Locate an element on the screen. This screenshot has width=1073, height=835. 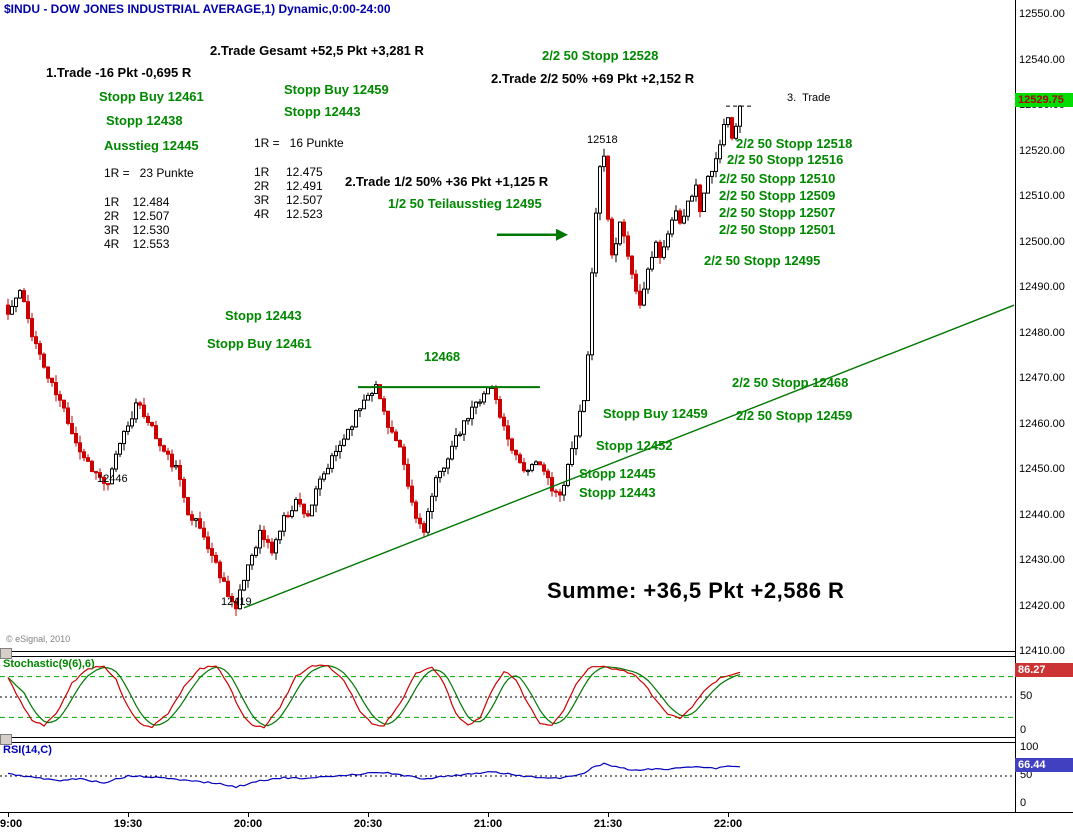
rsi-chart is located at coordinates (507, 778).